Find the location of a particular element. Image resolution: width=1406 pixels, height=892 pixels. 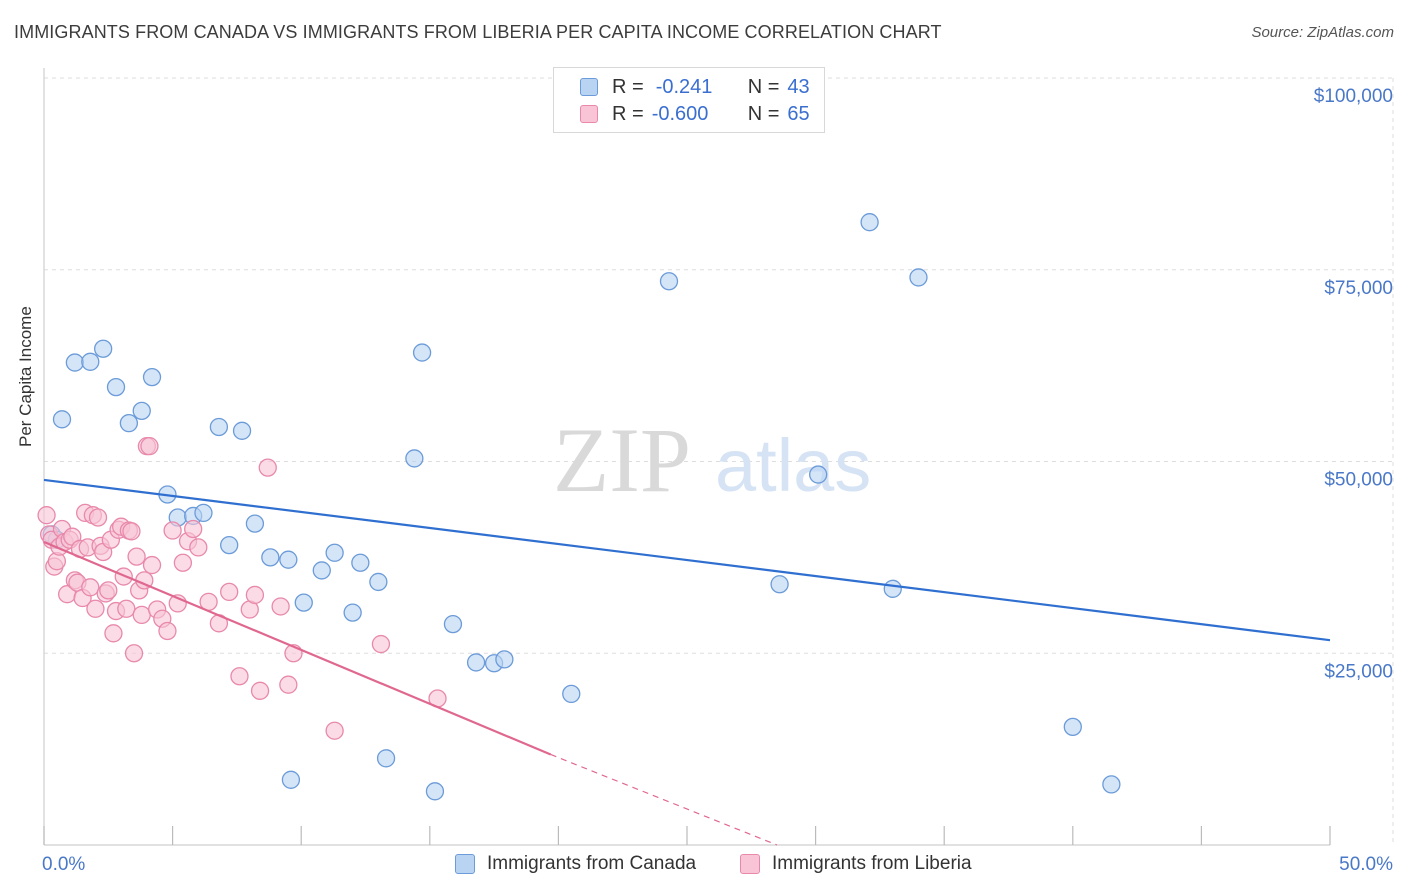

liberia-swatch is located at coordinates (589, 114).